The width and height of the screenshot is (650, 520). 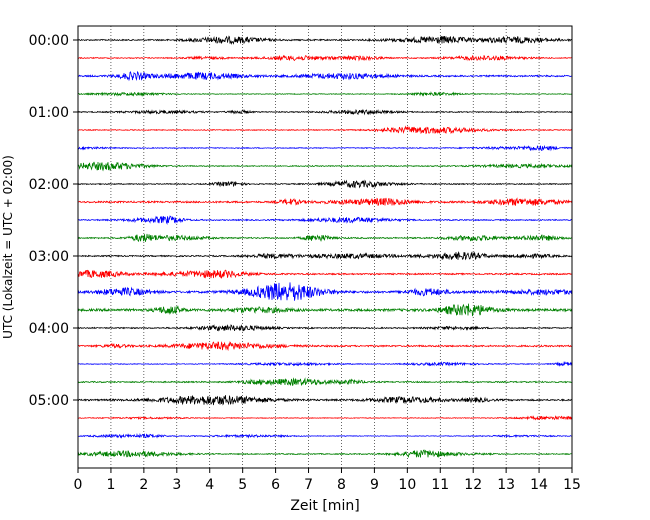 What do you see at coordinates (8, 247) in the screenshot?
I see `y-axis-label: UTC (Lokalzeit = UTC + 02:00)` at bounding box center [8, 247].